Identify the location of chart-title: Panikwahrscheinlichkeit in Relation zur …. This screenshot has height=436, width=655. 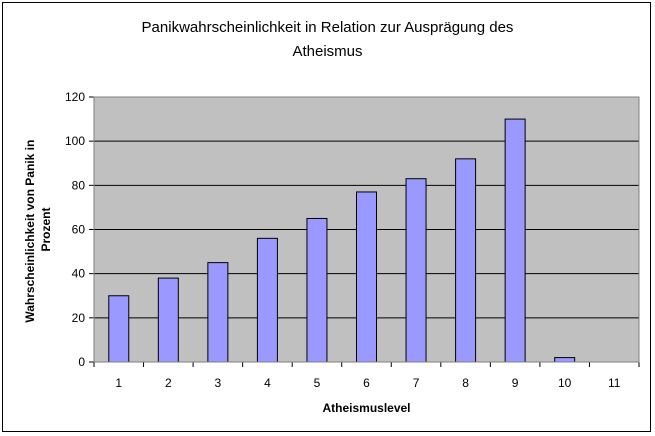
(327, 40).